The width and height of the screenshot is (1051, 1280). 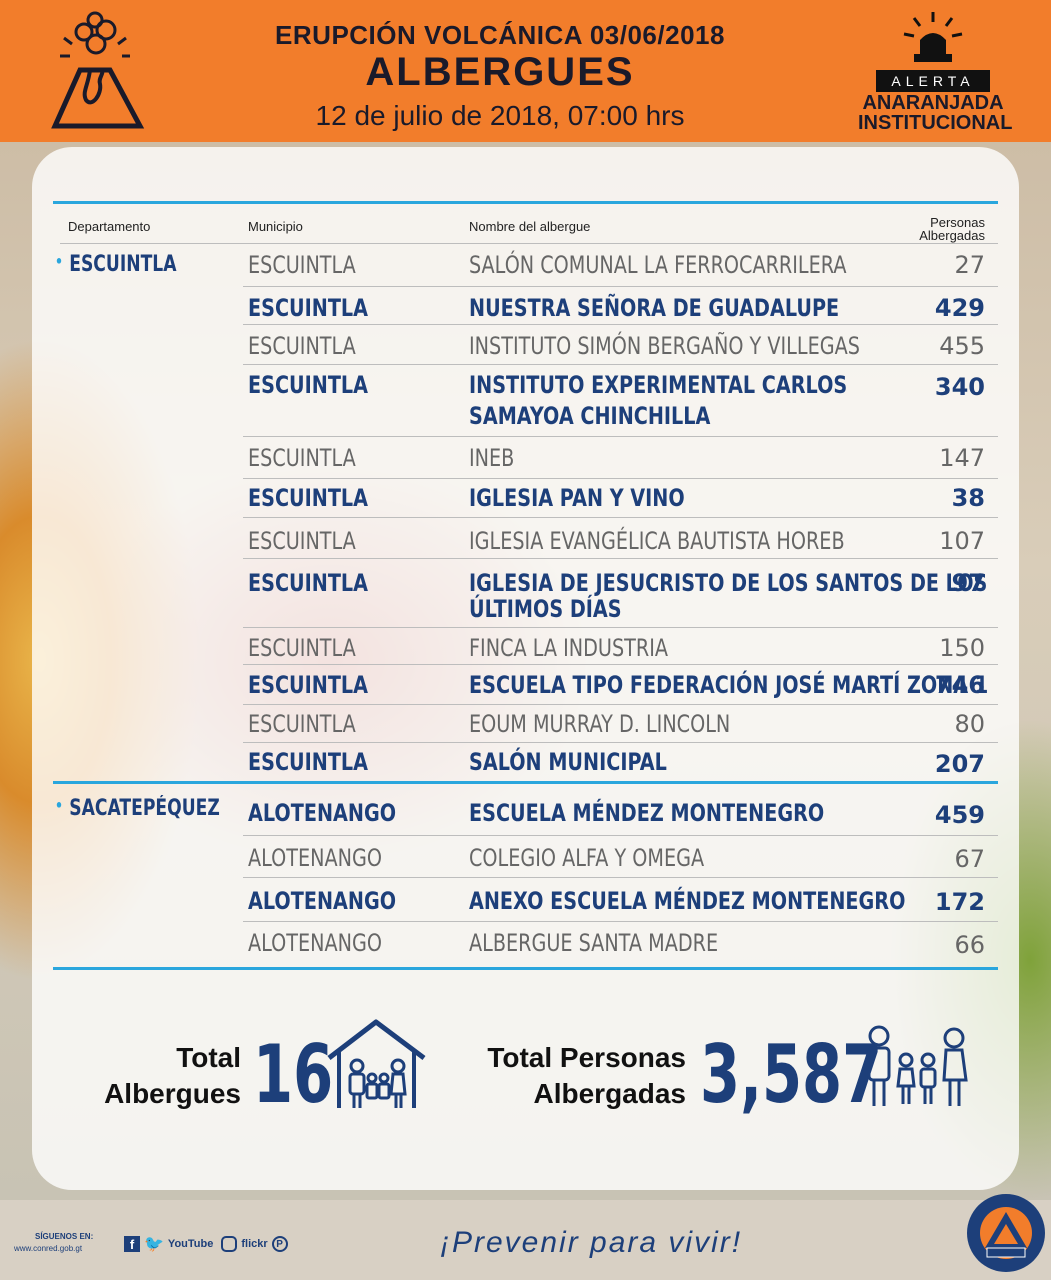 I want to click on alert-scope: INSTITUCIONAL, so click(x=935, y=123).